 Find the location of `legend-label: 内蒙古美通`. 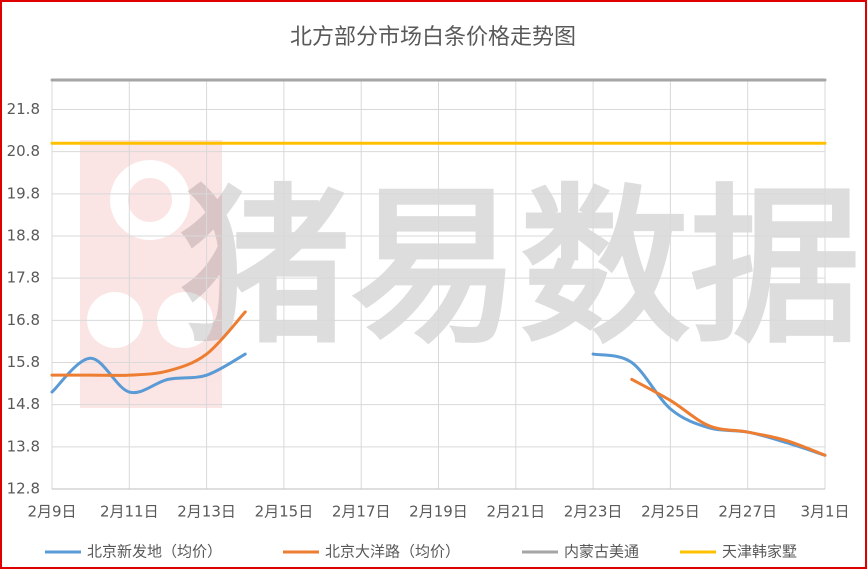

legend-label: 内蒙古美通 is located at coordinates (601, 552).